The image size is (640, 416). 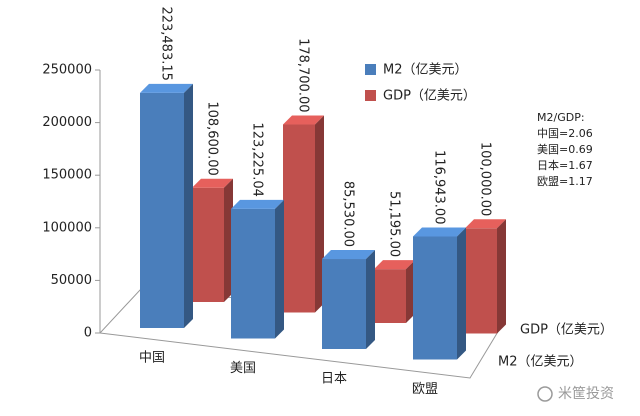 I want to click on annotation: 中国=2.06, so click(x=565, y=133).